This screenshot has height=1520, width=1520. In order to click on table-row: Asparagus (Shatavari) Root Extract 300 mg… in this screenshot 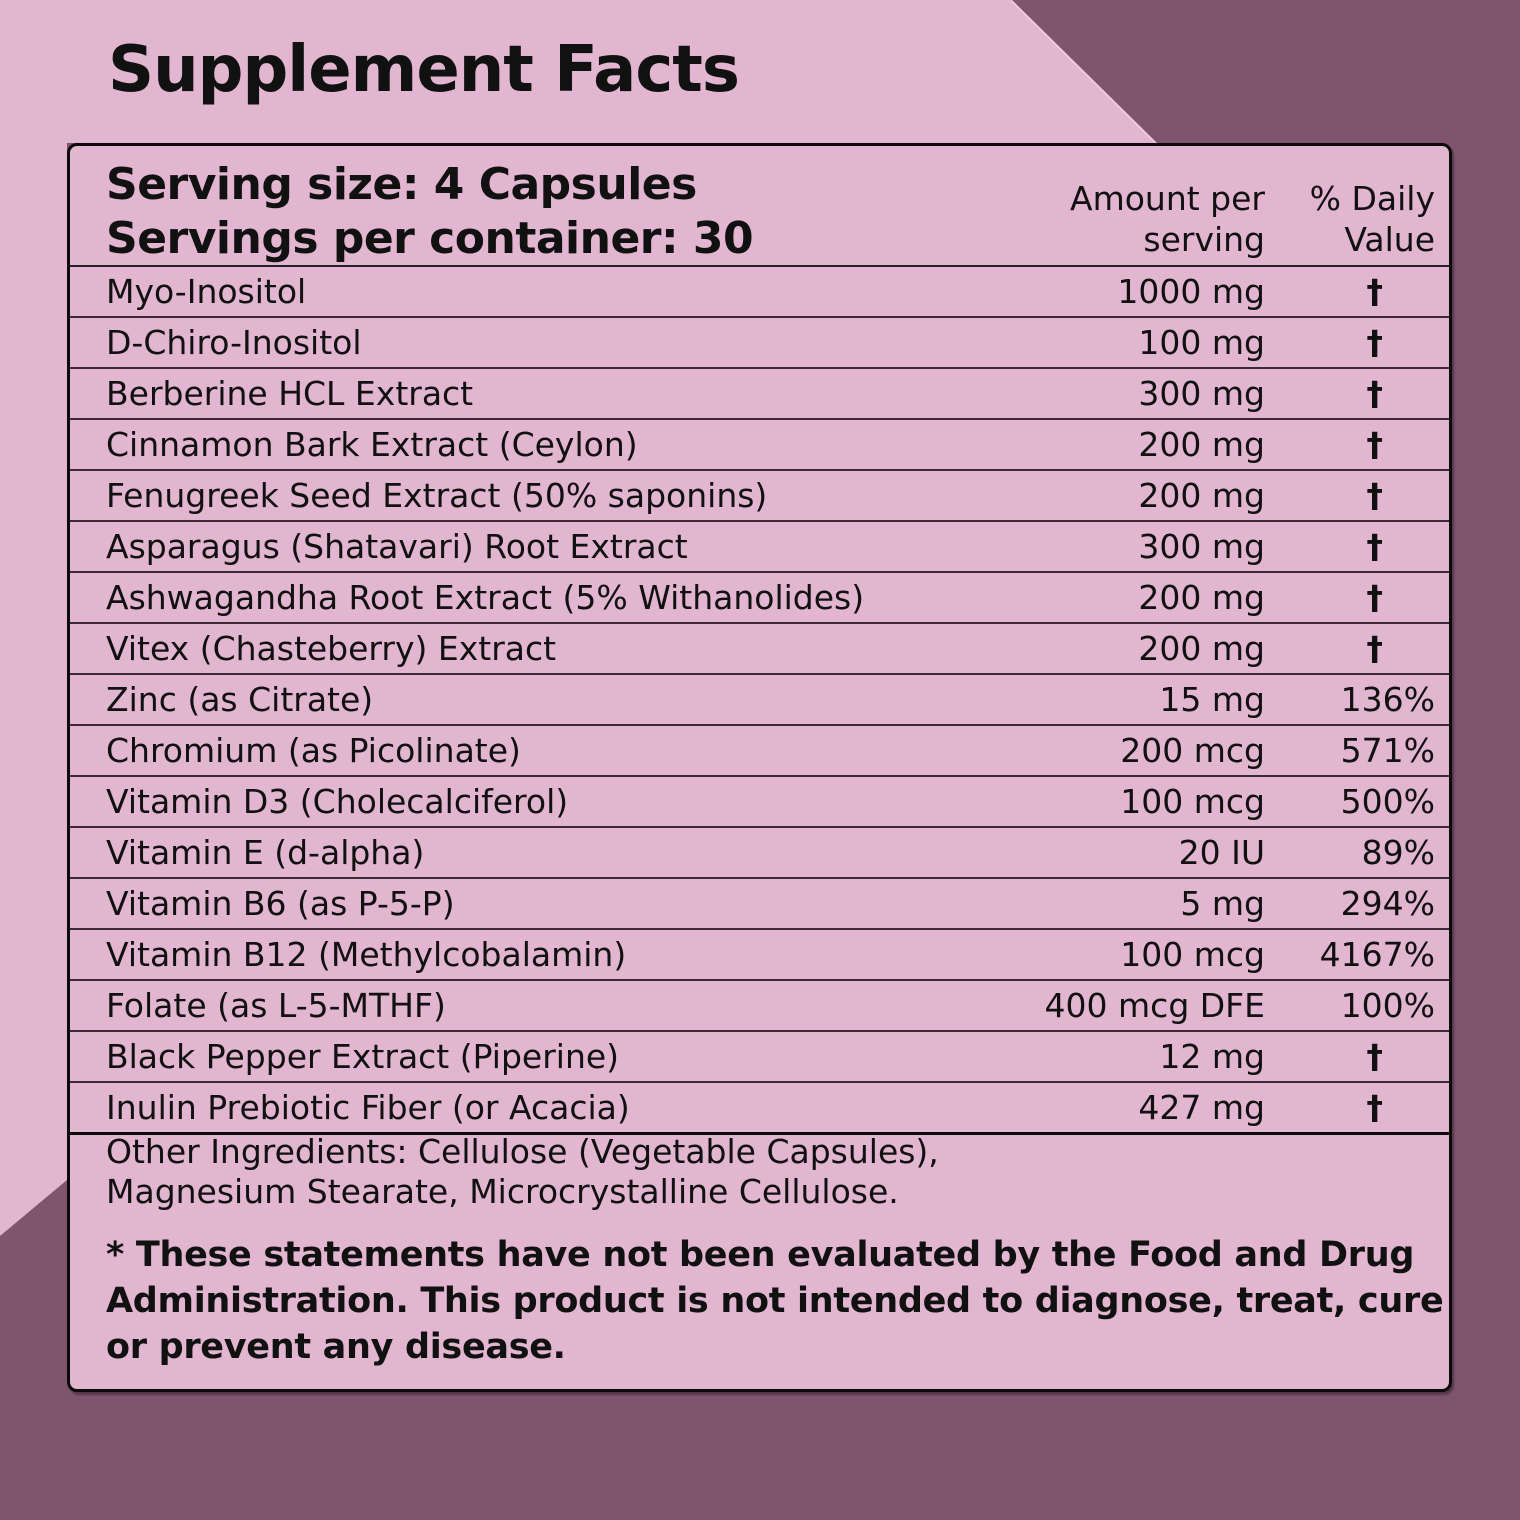, I will do `click(759, 547)`.